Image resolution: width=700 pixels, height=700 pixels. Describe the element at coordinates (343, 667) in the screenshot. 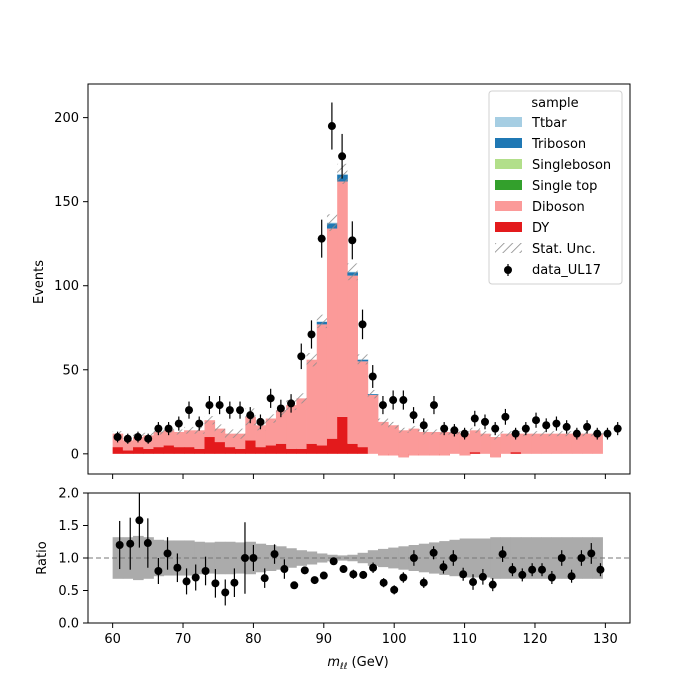

I see `x-axis-label-subscript: ℓℓ` at that location.